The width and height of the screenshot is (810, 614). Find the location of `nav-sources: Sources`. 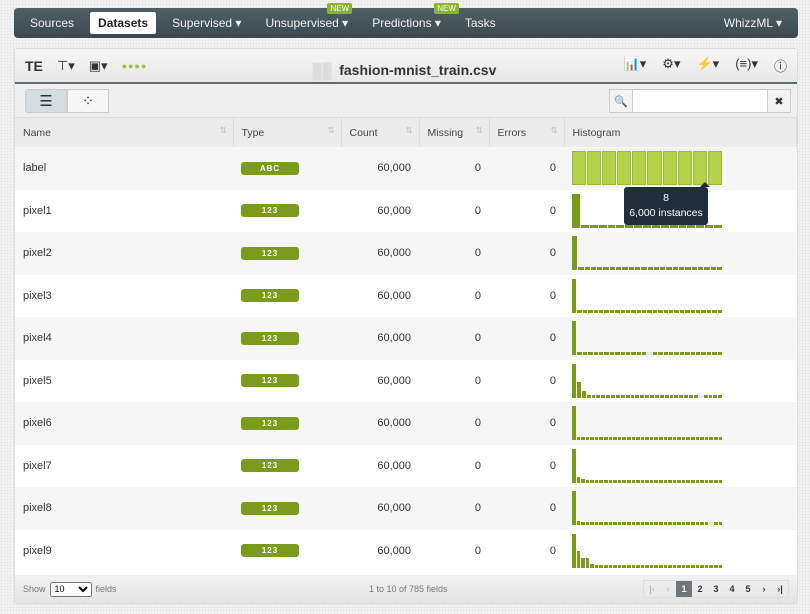

nav-sources: Sources is located at coordinates (52, 23).